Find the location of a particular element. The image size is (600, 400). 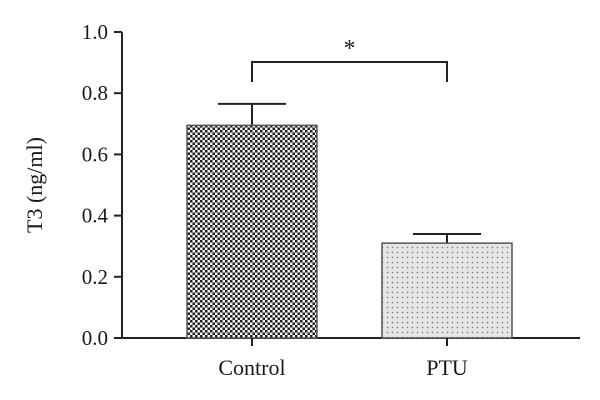

significance-star: * is located at coordinates (350, 49).